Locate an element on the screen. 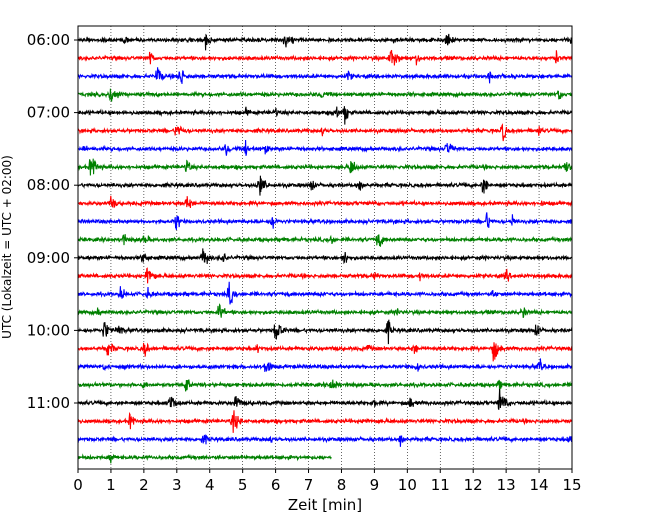 This screenshot has height=520, width=650. x-tick-label: 10 is located at coordinates (407, 485).